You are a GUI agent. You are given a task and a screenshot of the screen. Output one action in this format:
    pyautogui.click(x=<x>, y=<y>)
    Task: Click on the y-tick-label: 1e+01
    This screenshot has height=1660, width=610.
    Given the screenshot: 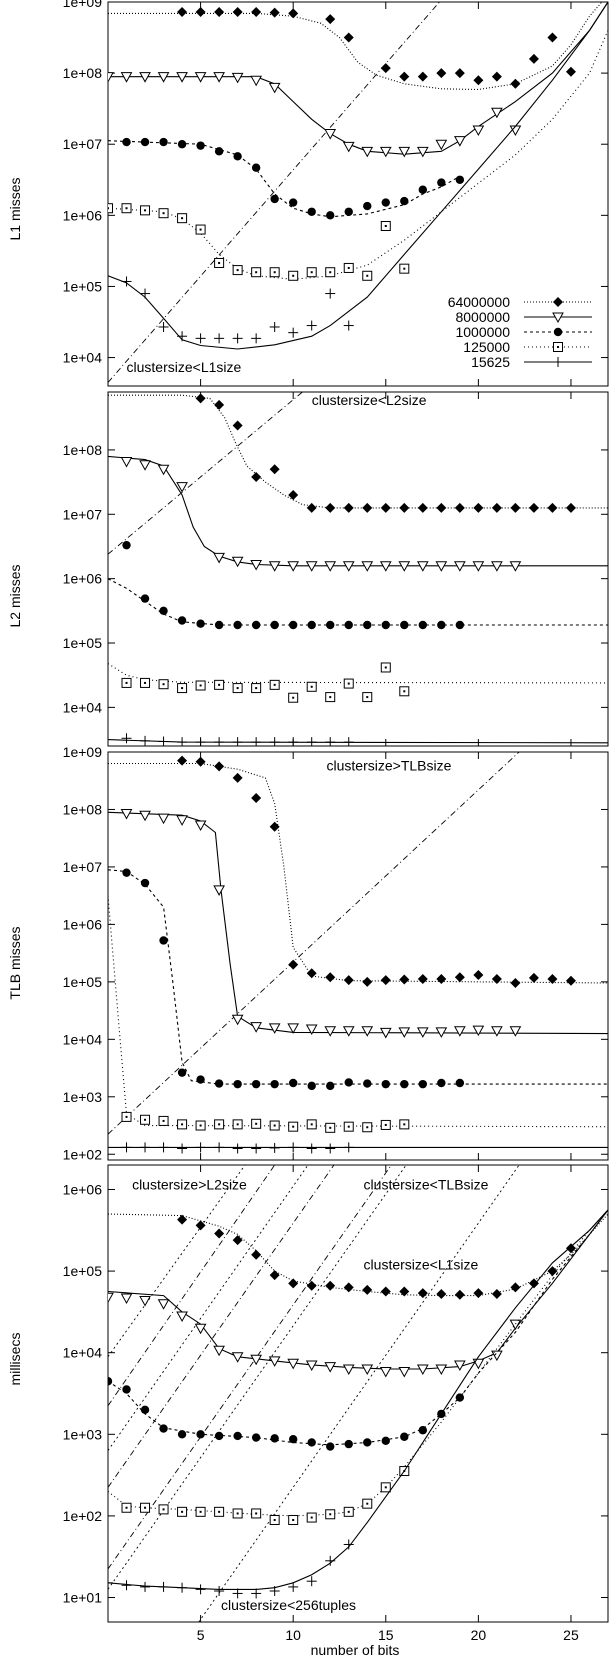 What is the action you would take?
    pyautogui.click(x=83, y=1598)
    